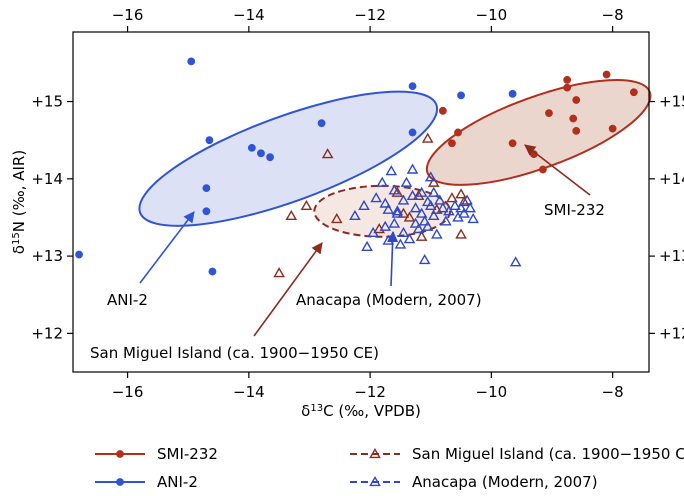  Describe the element at coordinates (128, 15) in the screenshot. I see `x-top-tick-label: −16` at that location.